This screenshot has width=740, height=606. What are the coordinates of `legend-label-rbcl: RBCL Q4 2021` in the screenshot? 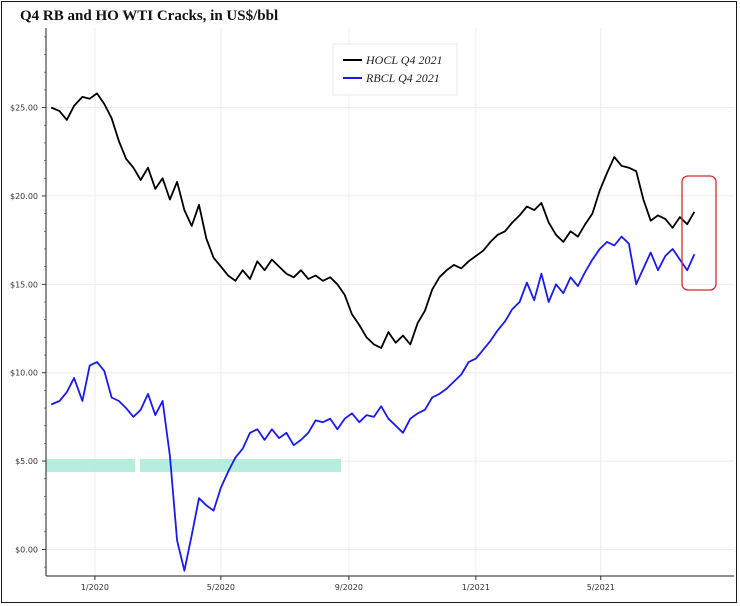 It's located at (402, 78).